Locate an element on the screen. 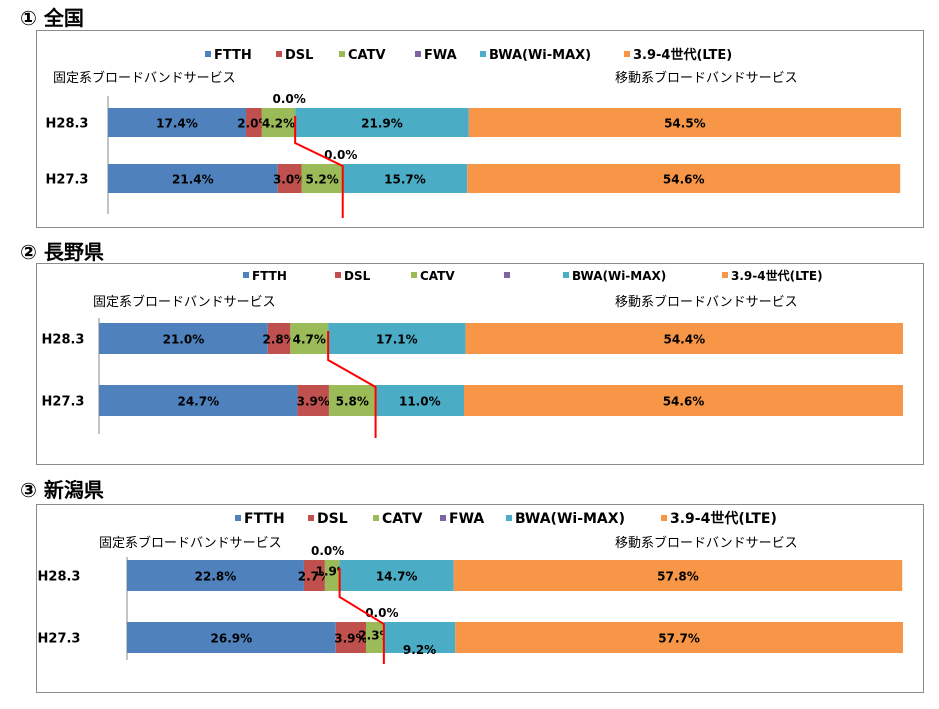  data-label-catv: 5.8% is located at coordinates (352, 402).